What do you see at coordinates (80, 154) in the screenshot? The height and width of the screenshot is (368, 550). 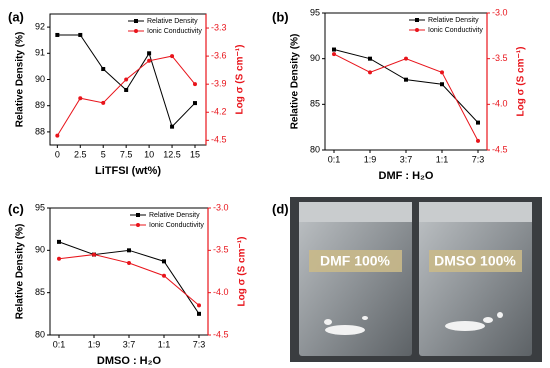 I see `x-tick-label: 2.5` at bounding box center [80, 154].